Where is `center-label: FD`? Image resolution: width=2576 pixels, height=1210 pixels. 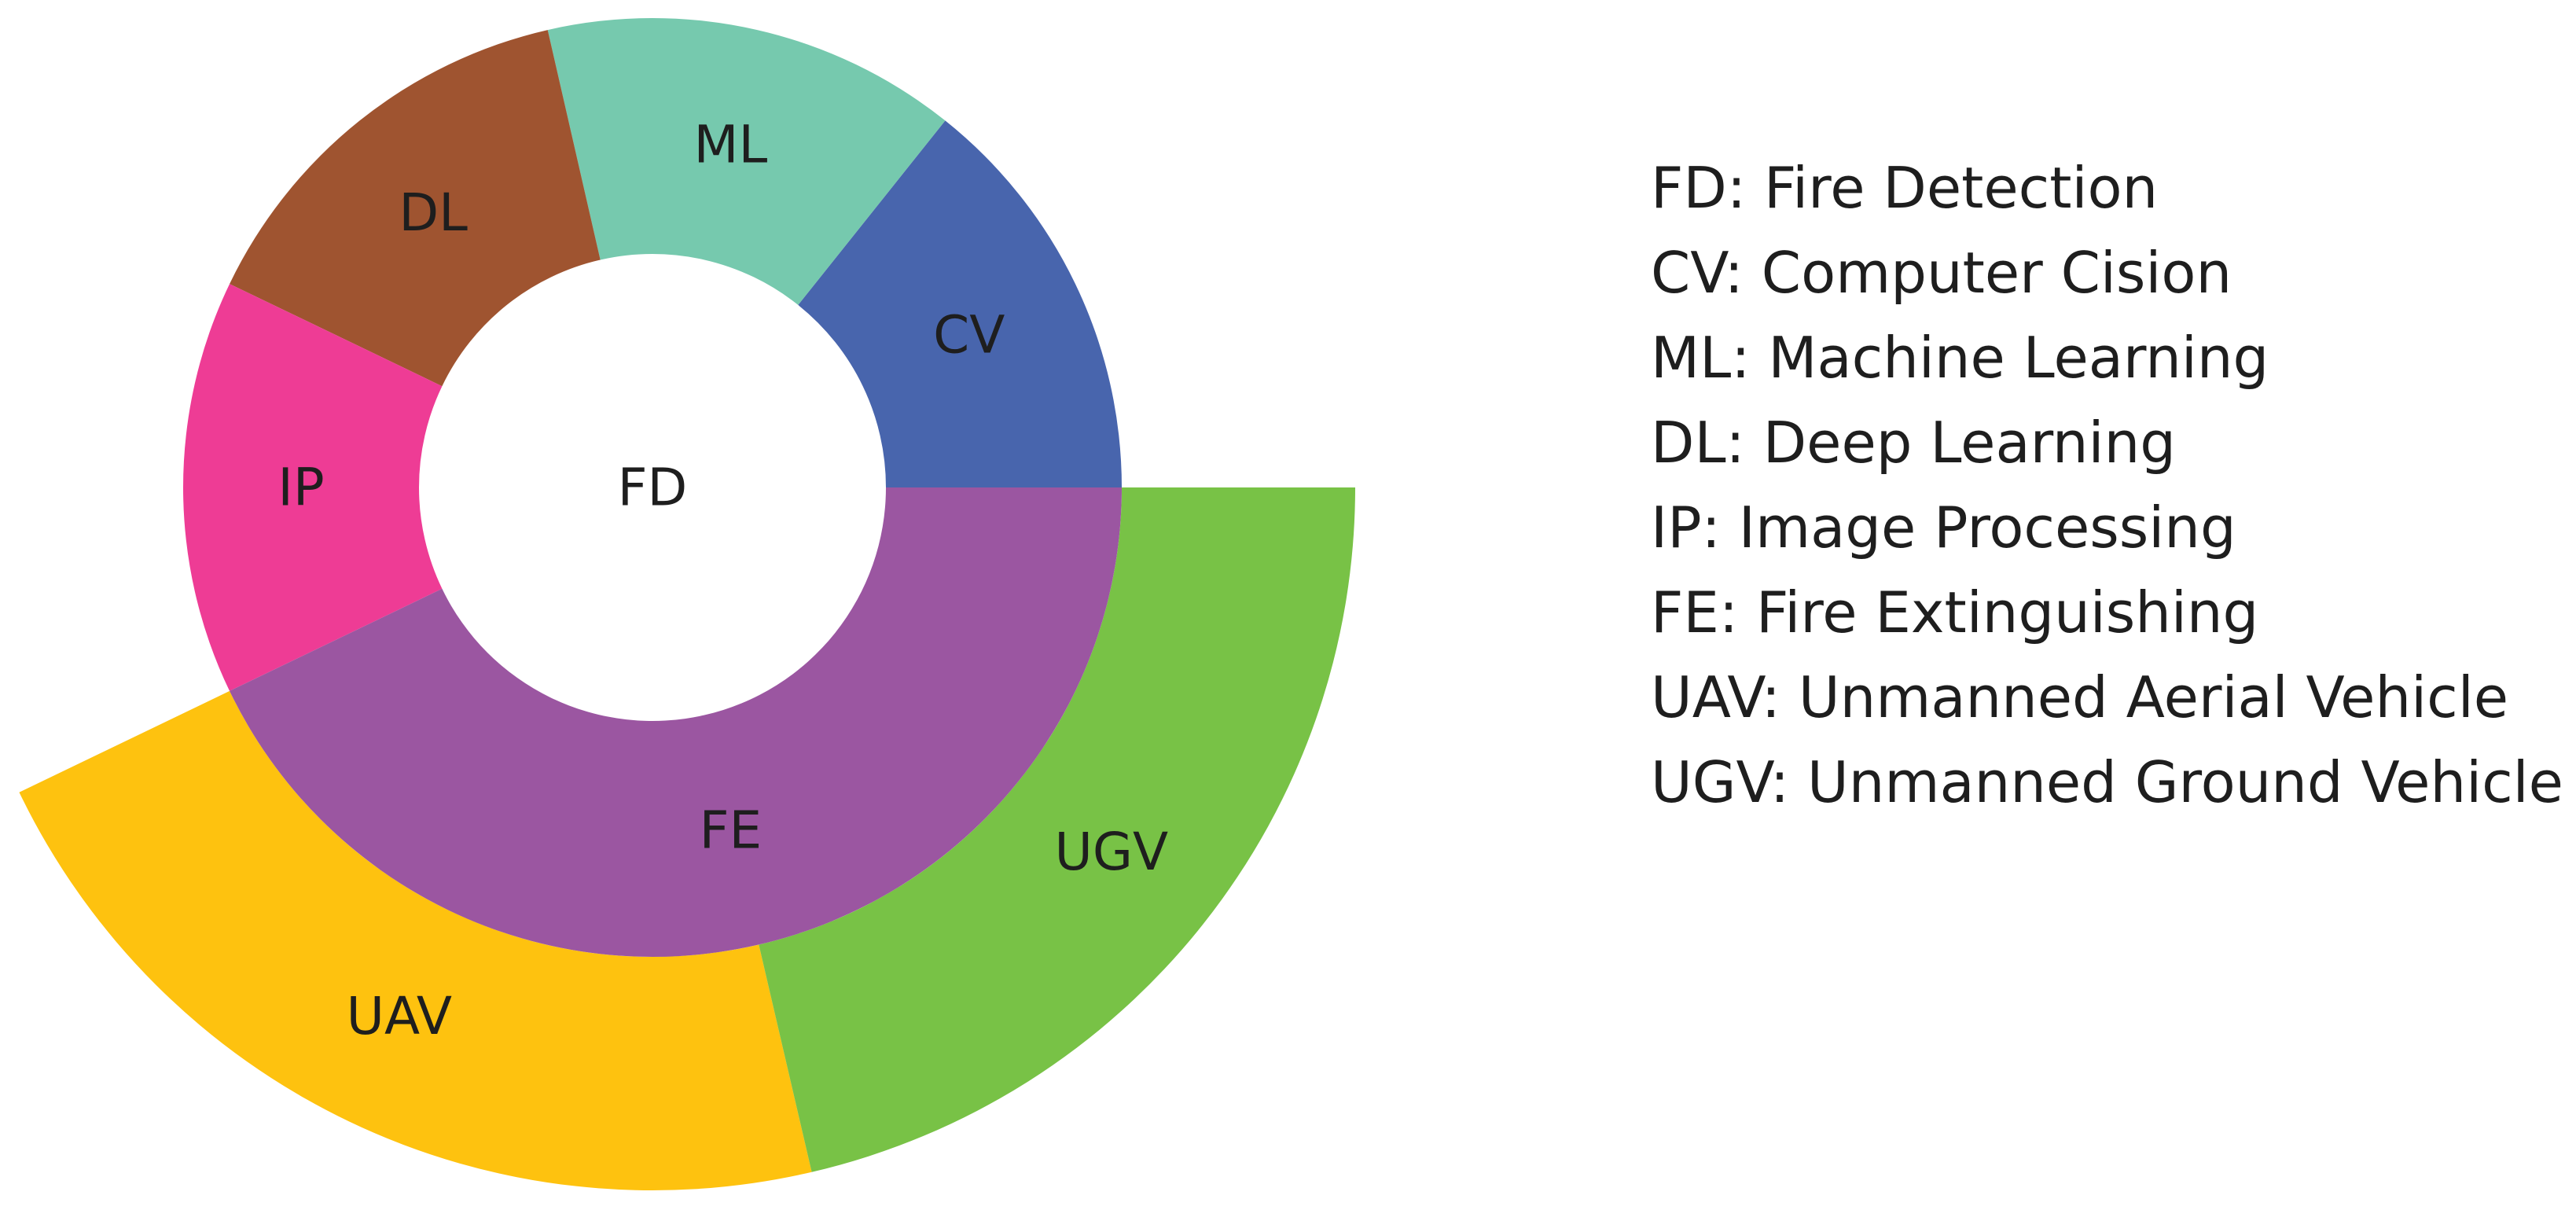
center-label: FD is located at coordinates (653, 488).